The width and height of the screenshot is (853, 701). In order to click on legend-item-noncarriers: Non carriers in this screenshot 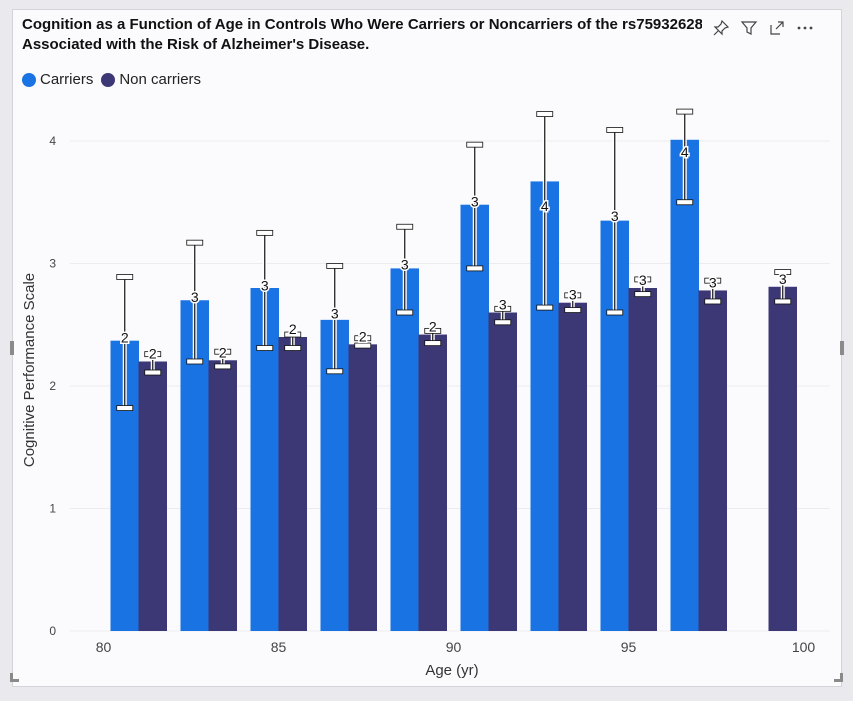, I will do `click(151, 79)`.